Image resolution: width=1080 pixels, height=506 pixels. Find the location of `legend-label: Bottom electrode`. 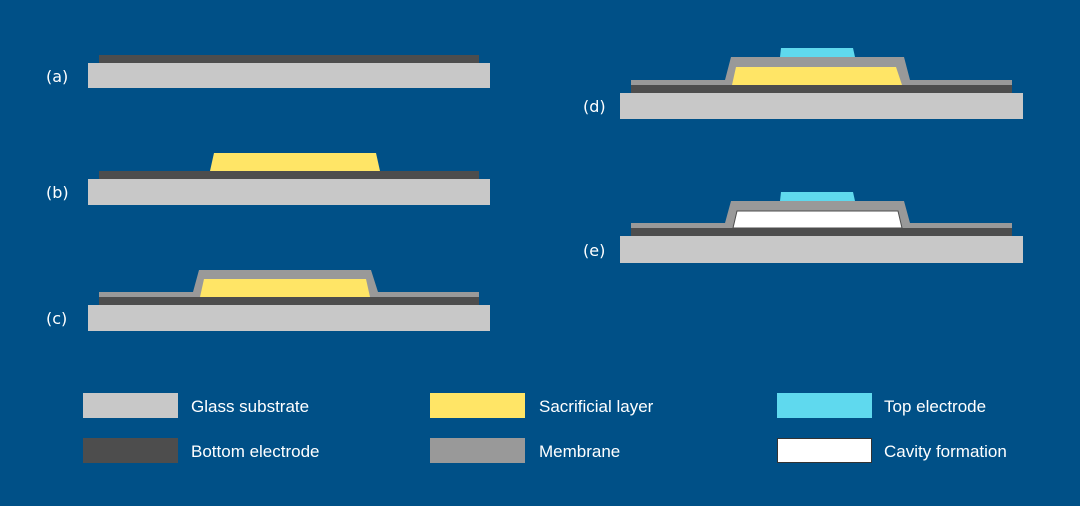

legend-label: Bottom electrode is located at coordinates (255, 451).